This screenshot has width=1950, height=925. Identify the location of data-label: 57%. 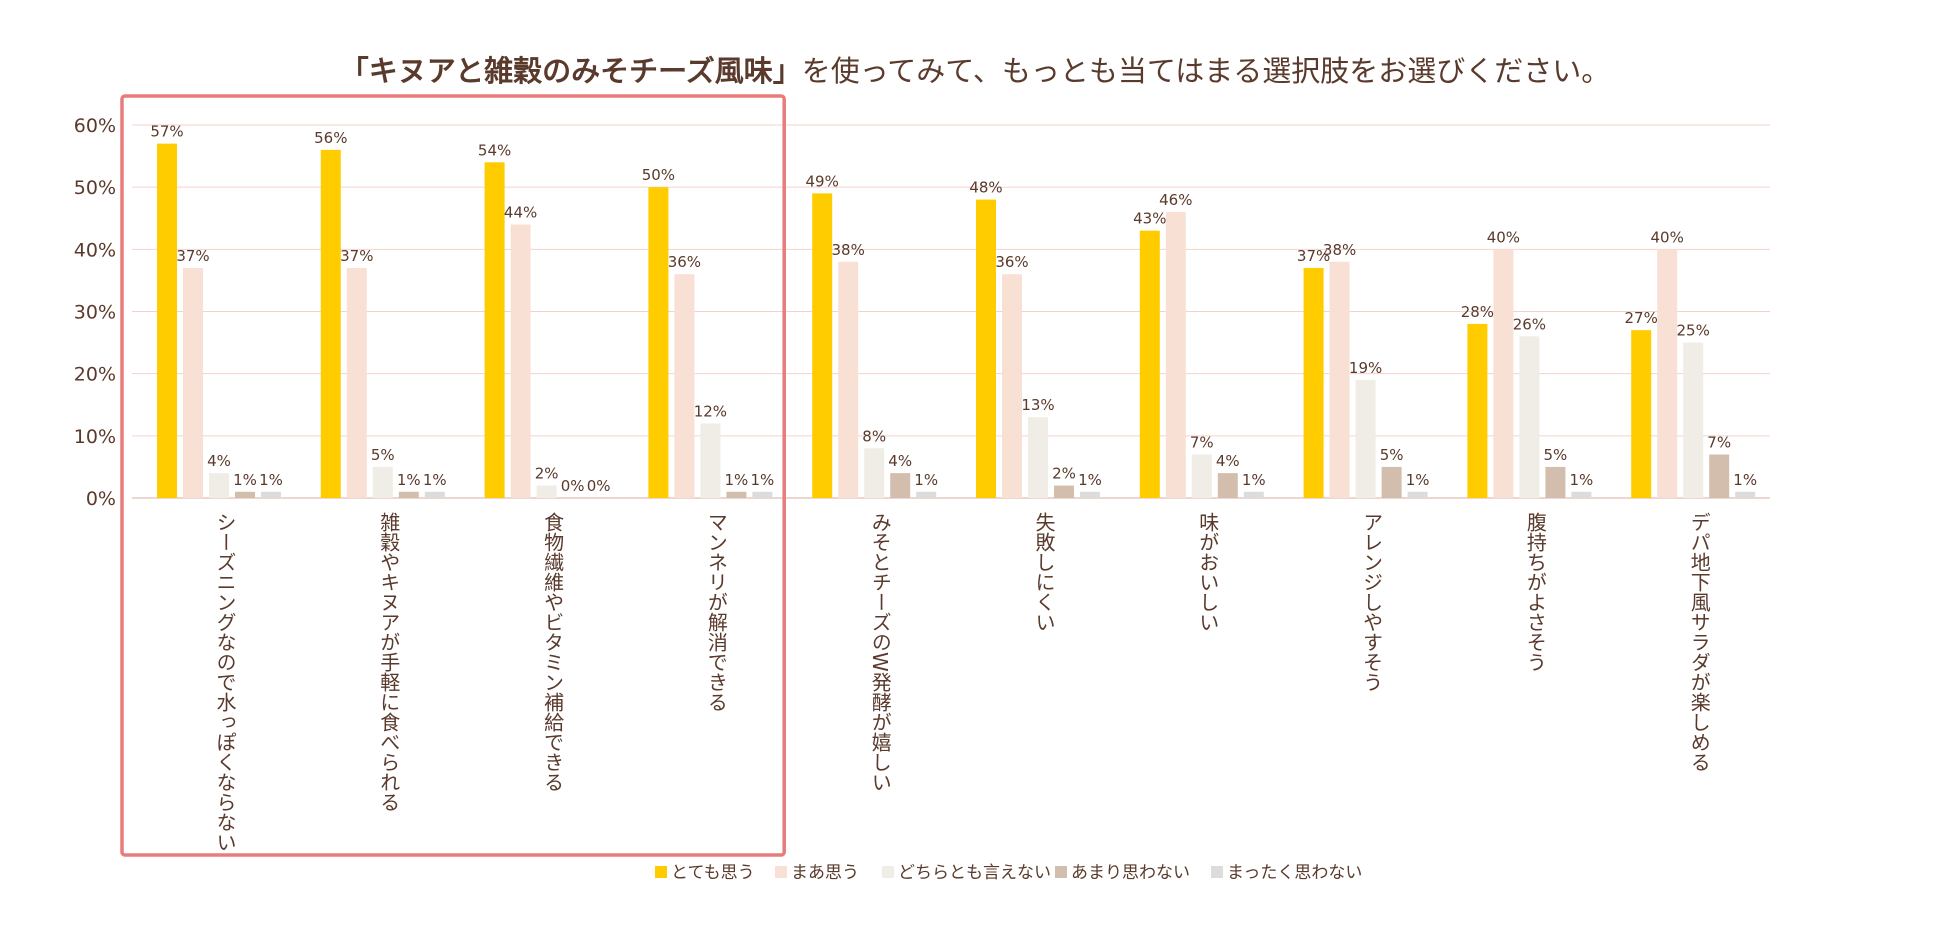
(166, 132).